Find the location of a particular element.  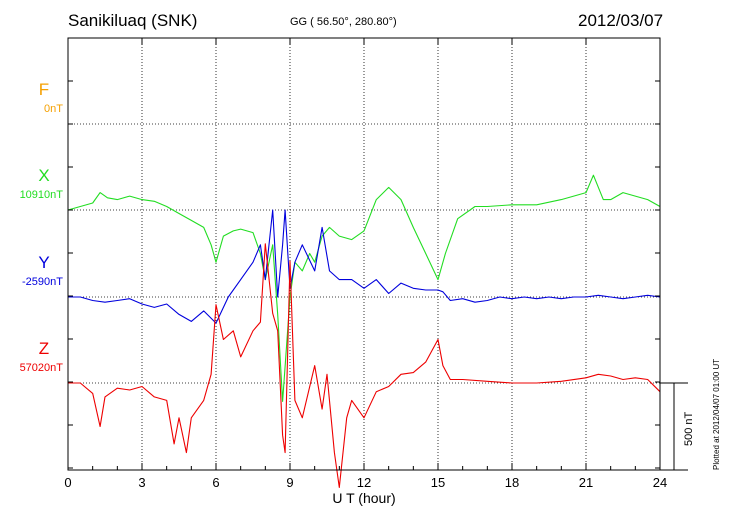

station-coordinates: GG ( 56.50°, 280.80°) is located at coordinates (343, 22).